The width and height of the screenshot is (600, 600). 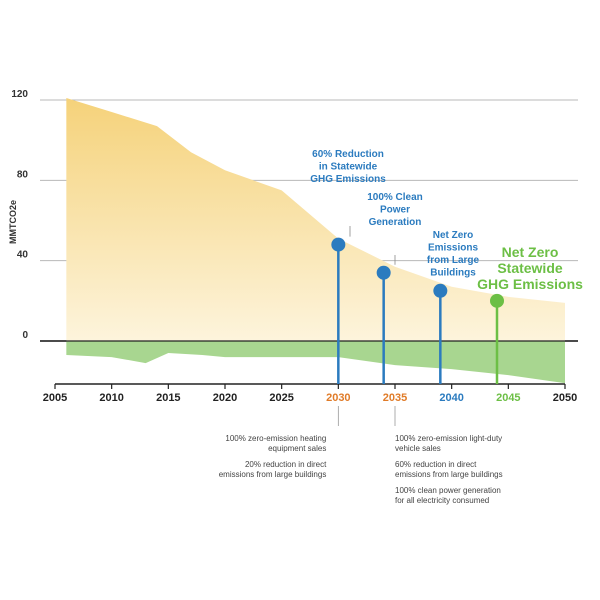 I want to click on note-line: vehicle sales, so click(x=418, y=448).